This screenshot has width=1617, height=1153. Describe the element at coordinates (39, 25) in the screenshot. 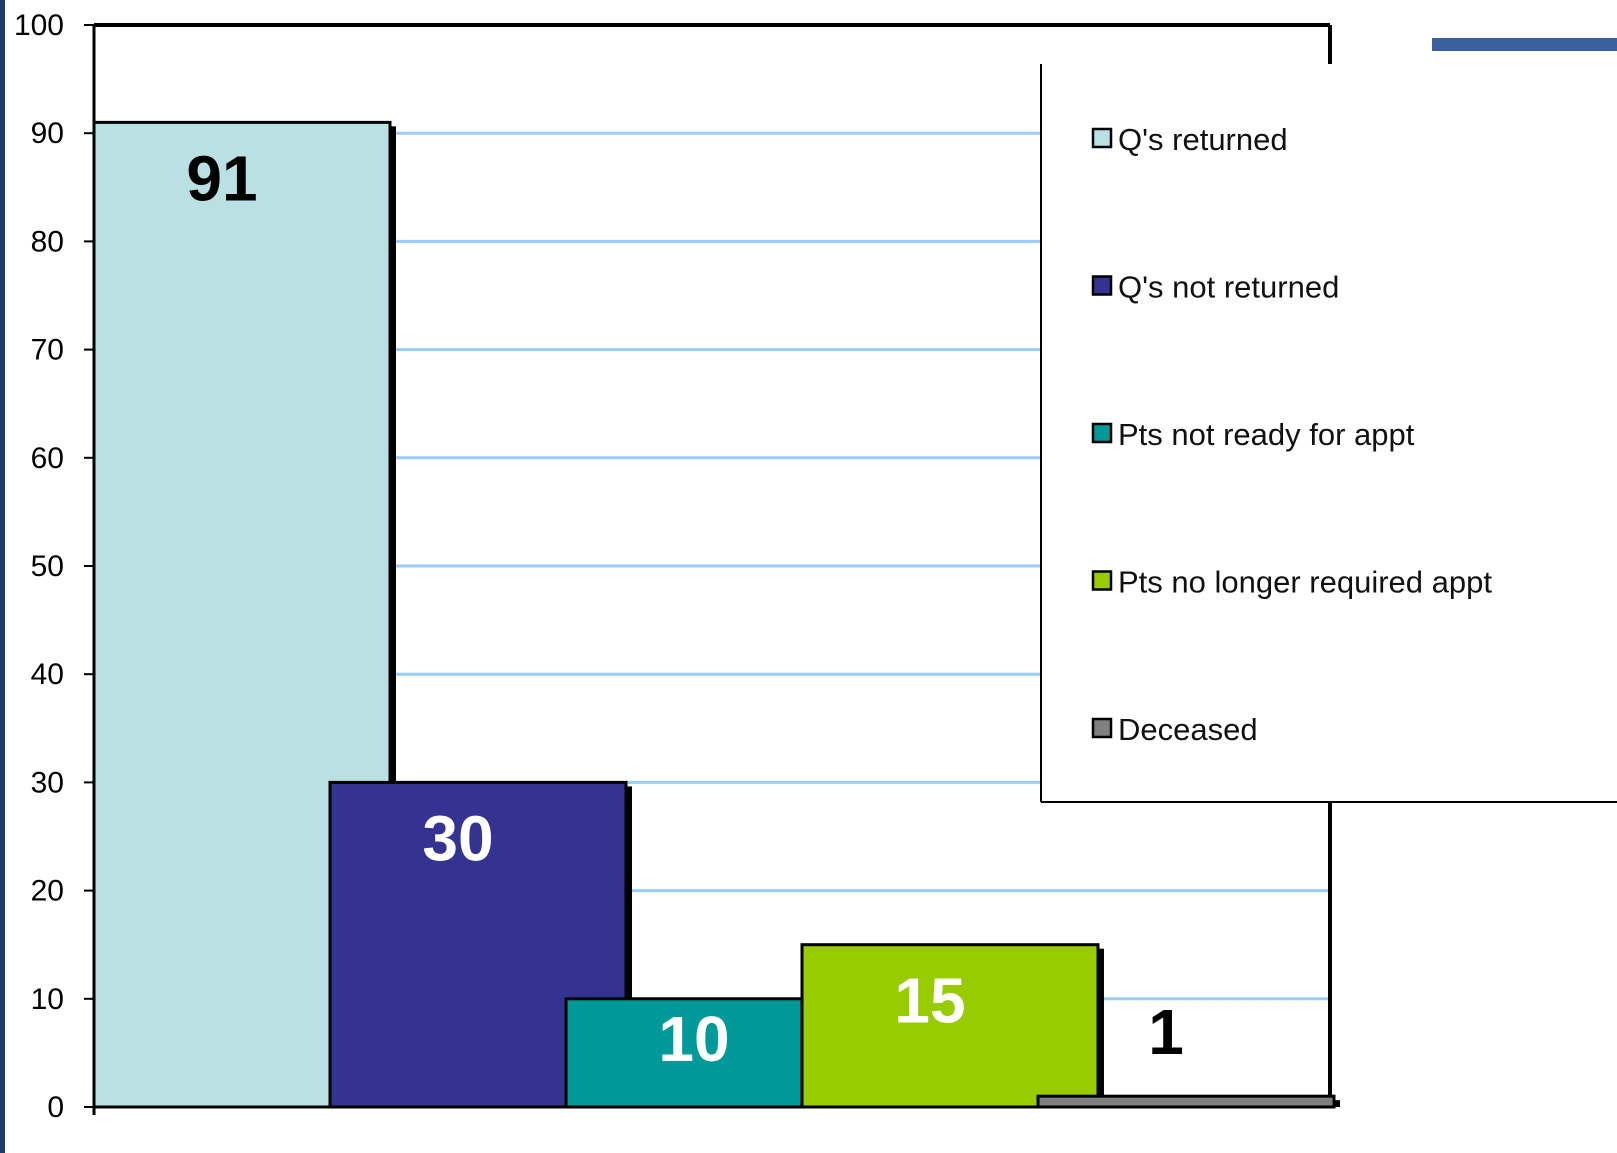

I see `y-tick-label: 100` at that location.